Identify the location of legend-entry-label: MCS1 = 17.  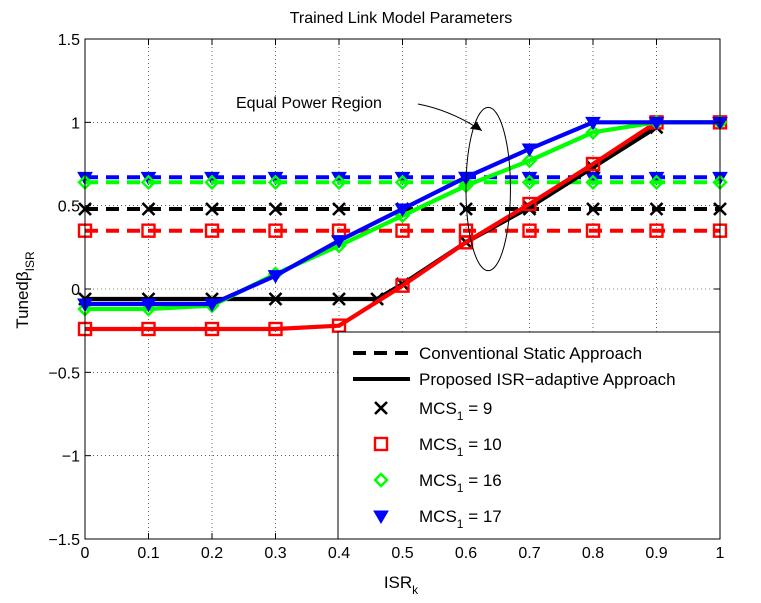
(460, 519).